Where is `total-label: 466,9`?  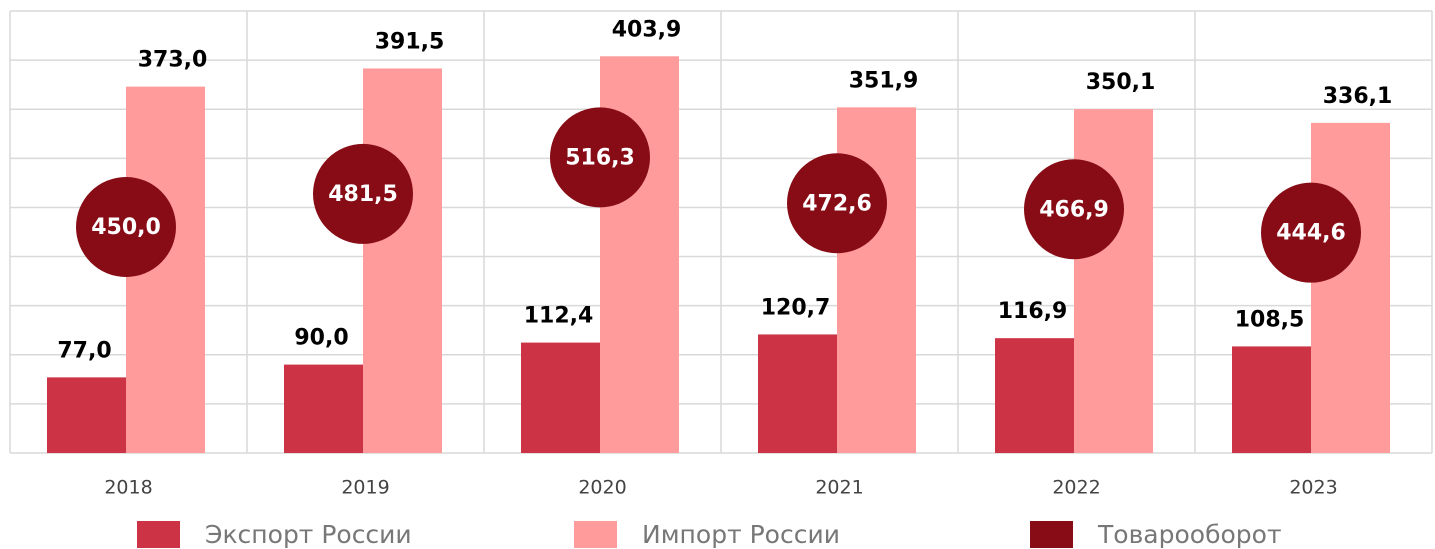
total-label: 466,9 is located at coordinates (1074, 209).